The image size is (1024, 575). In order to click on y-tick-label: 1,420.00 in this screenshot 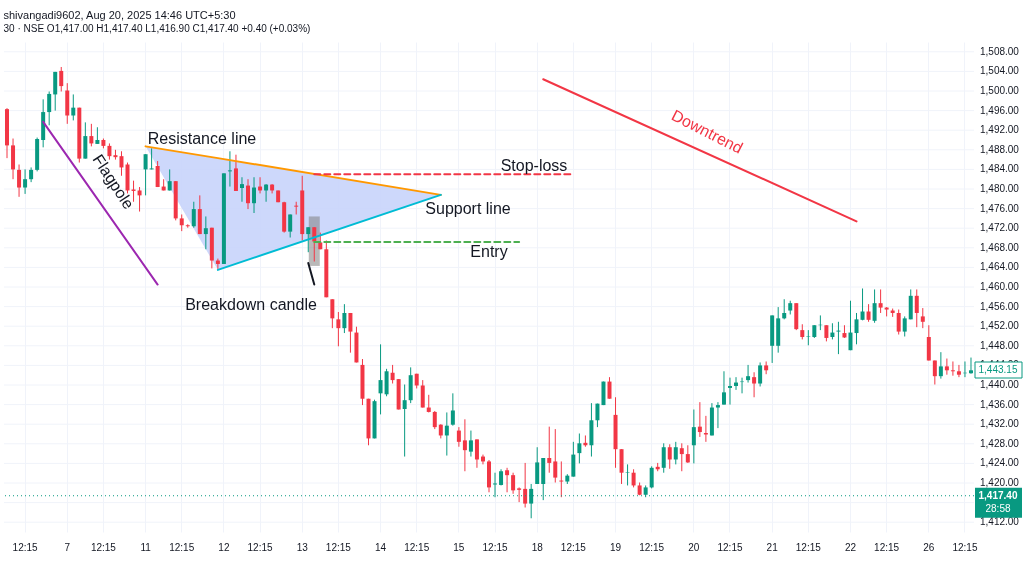, I will do `click(1000, 482)`.